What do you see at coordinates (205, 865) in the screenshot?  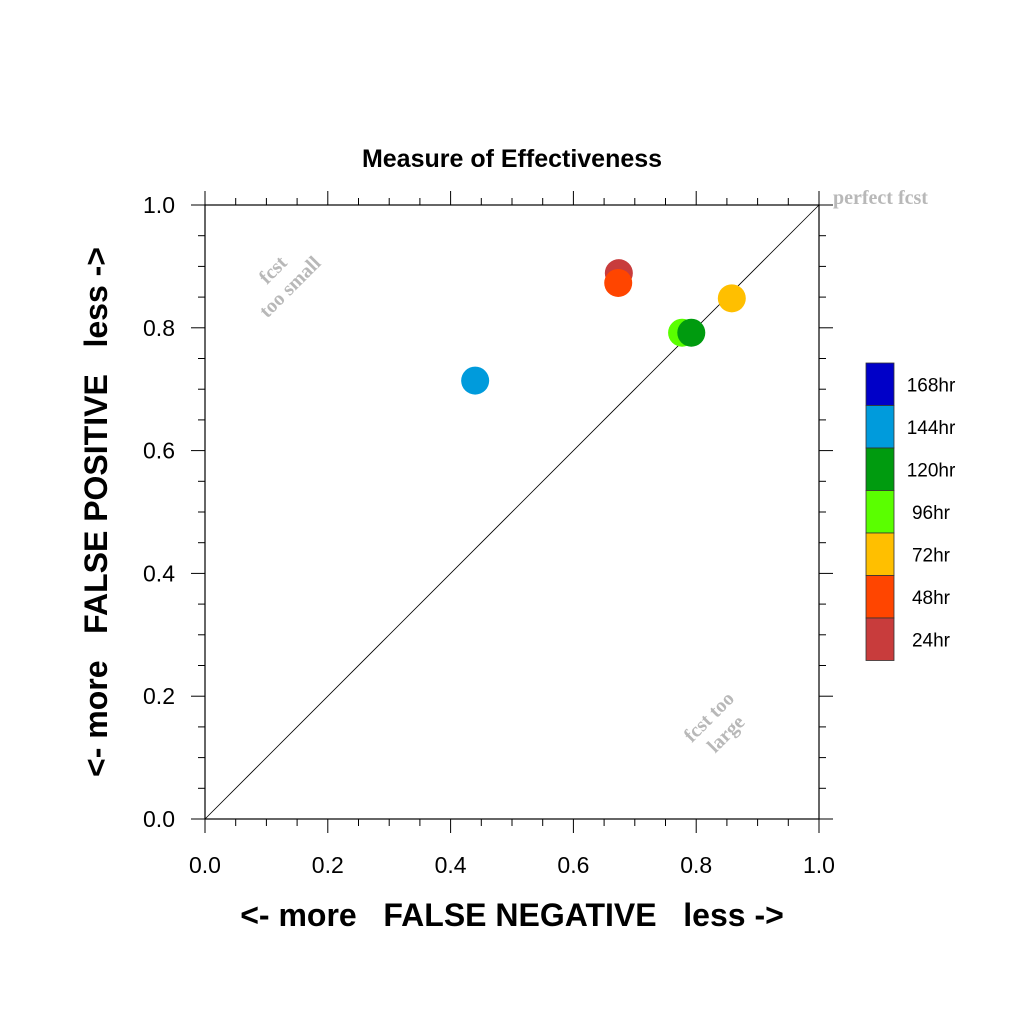 I see `x-tick-label: 0.0` at bounding box center [205, 865].